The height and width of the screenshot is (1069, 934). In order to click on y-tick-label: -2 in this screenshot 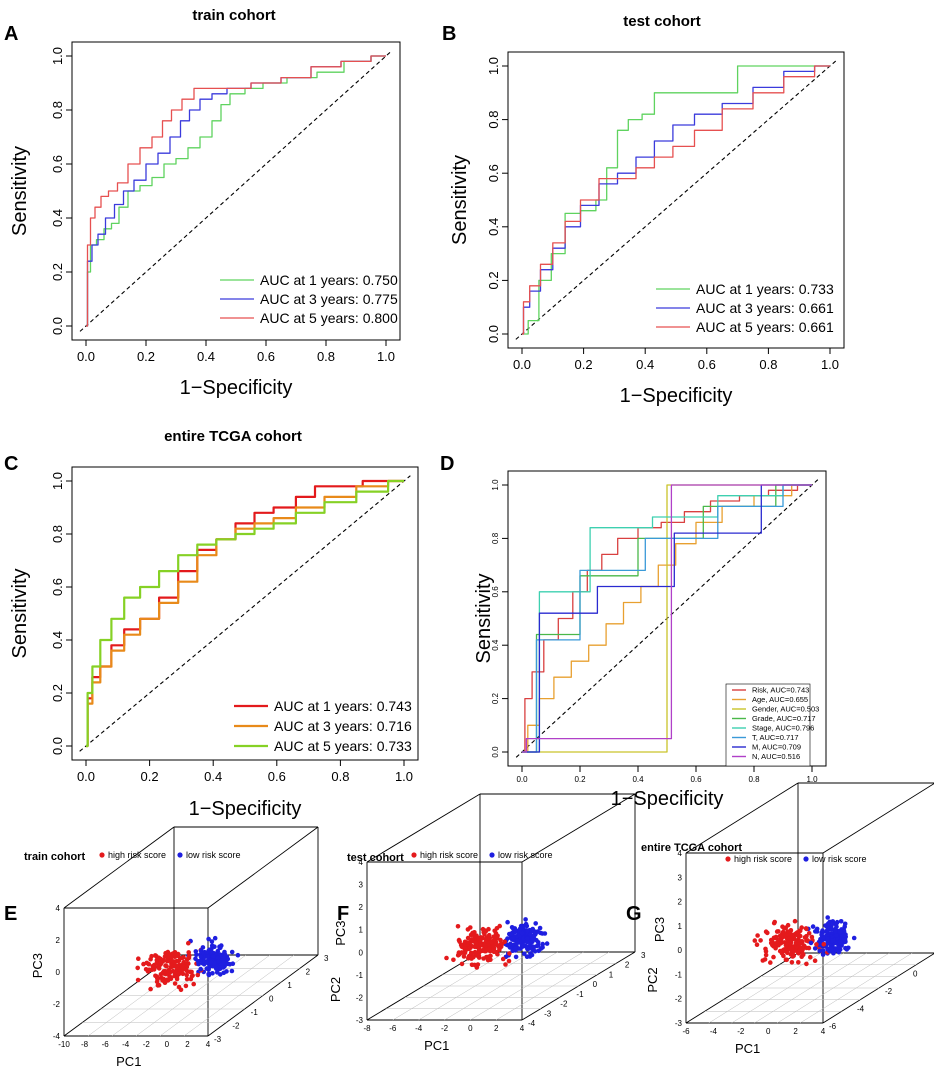, I will do `click(360, 997)`.